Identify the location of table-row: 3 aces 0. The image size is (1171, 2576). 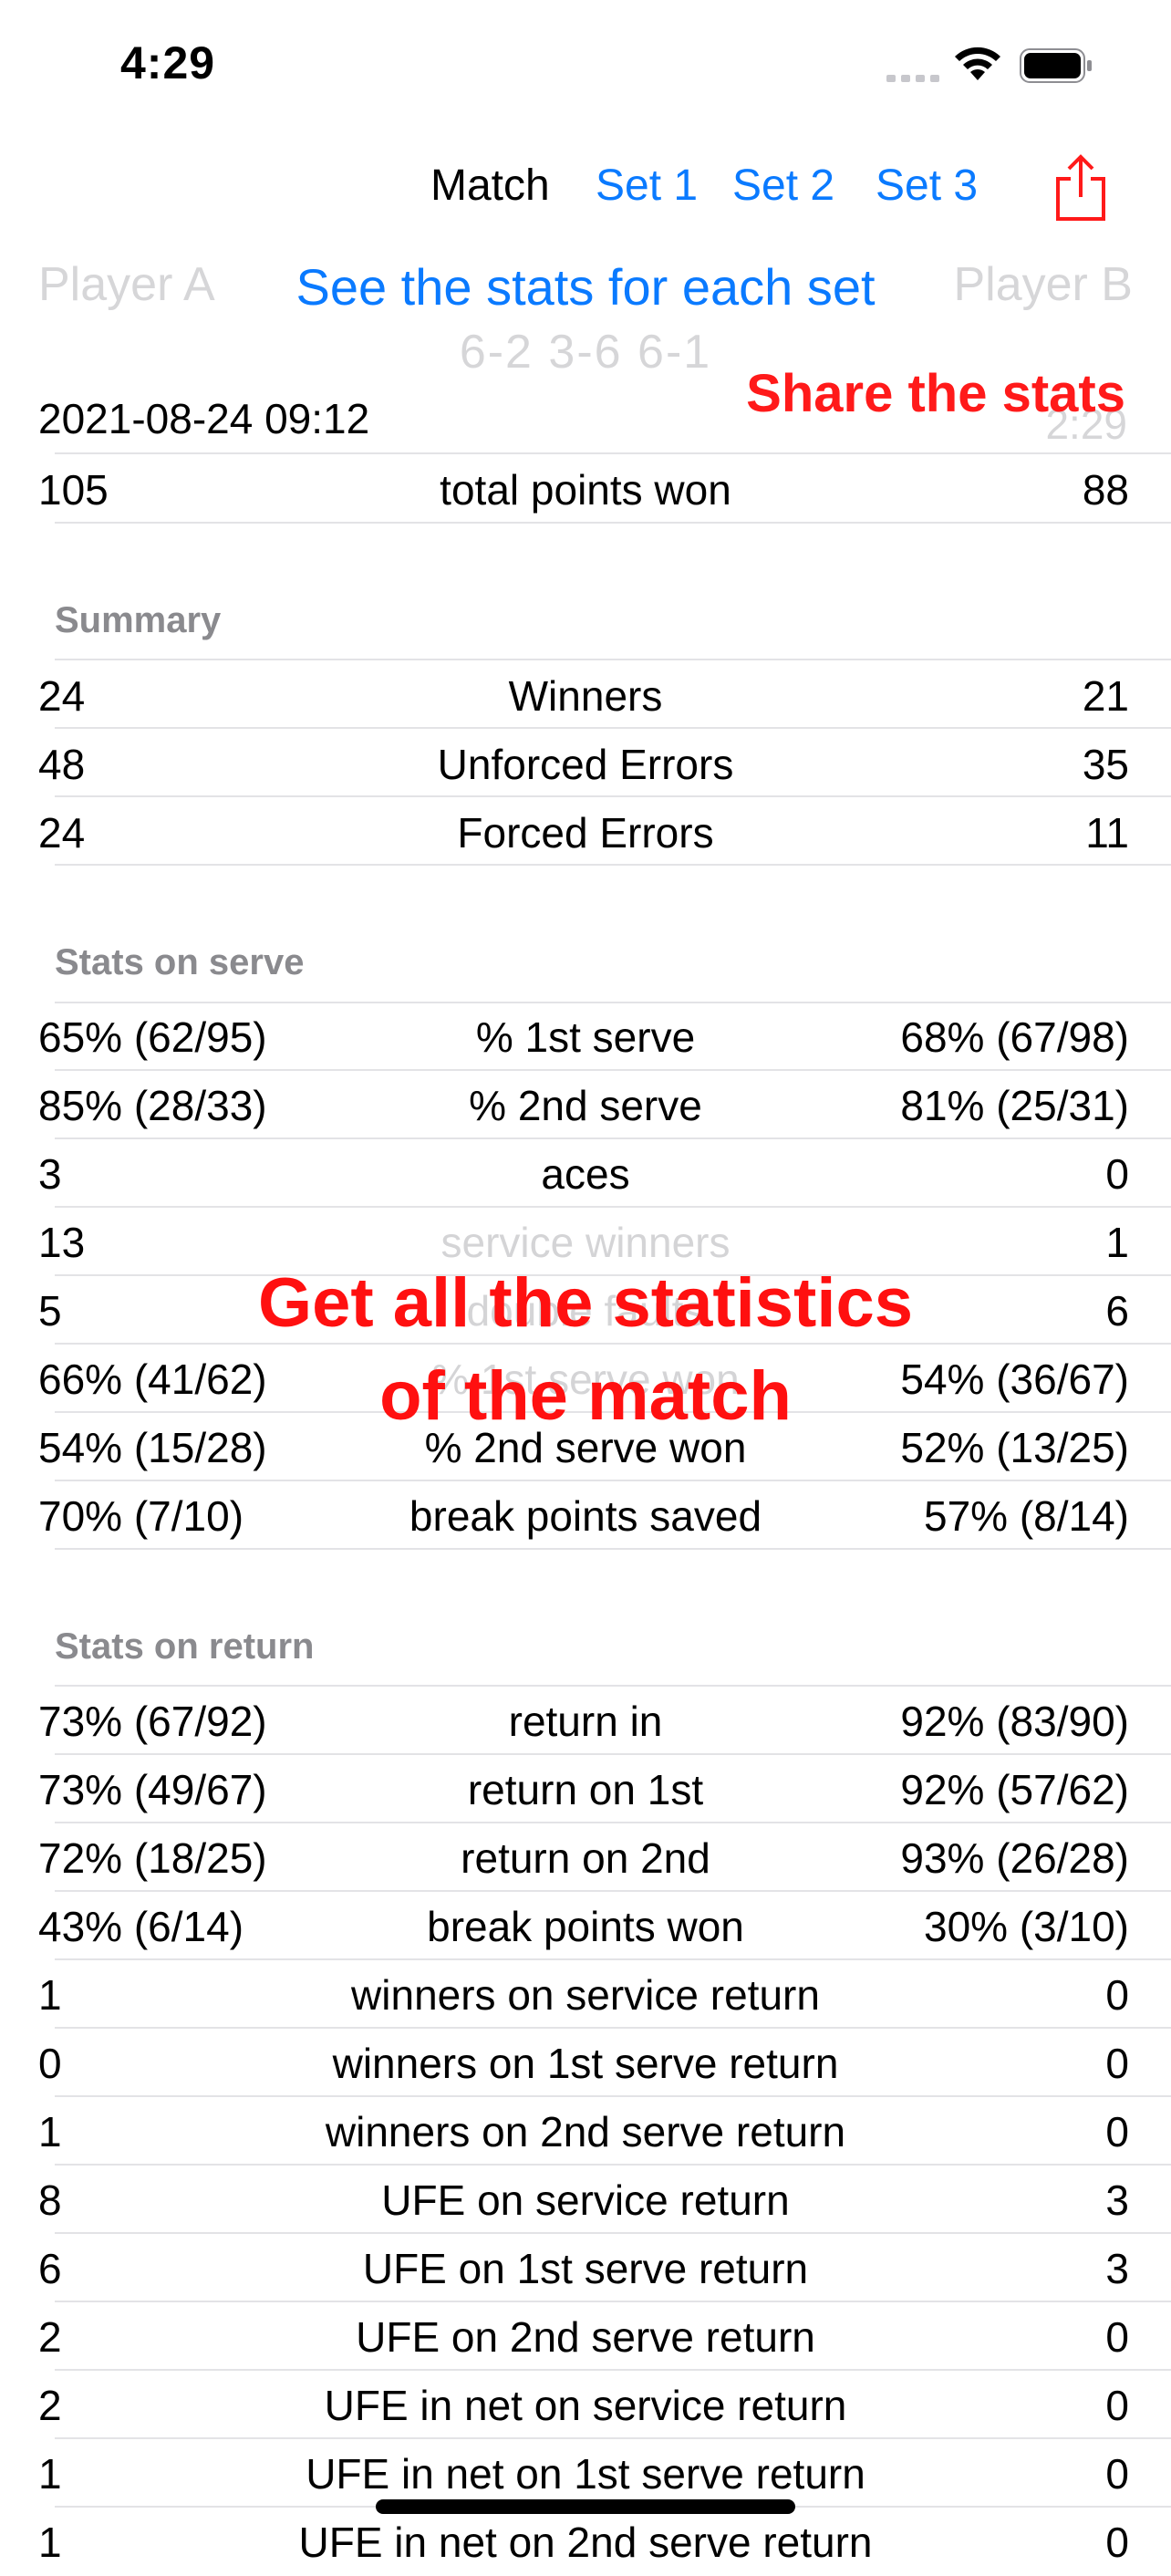
(583, 1174).